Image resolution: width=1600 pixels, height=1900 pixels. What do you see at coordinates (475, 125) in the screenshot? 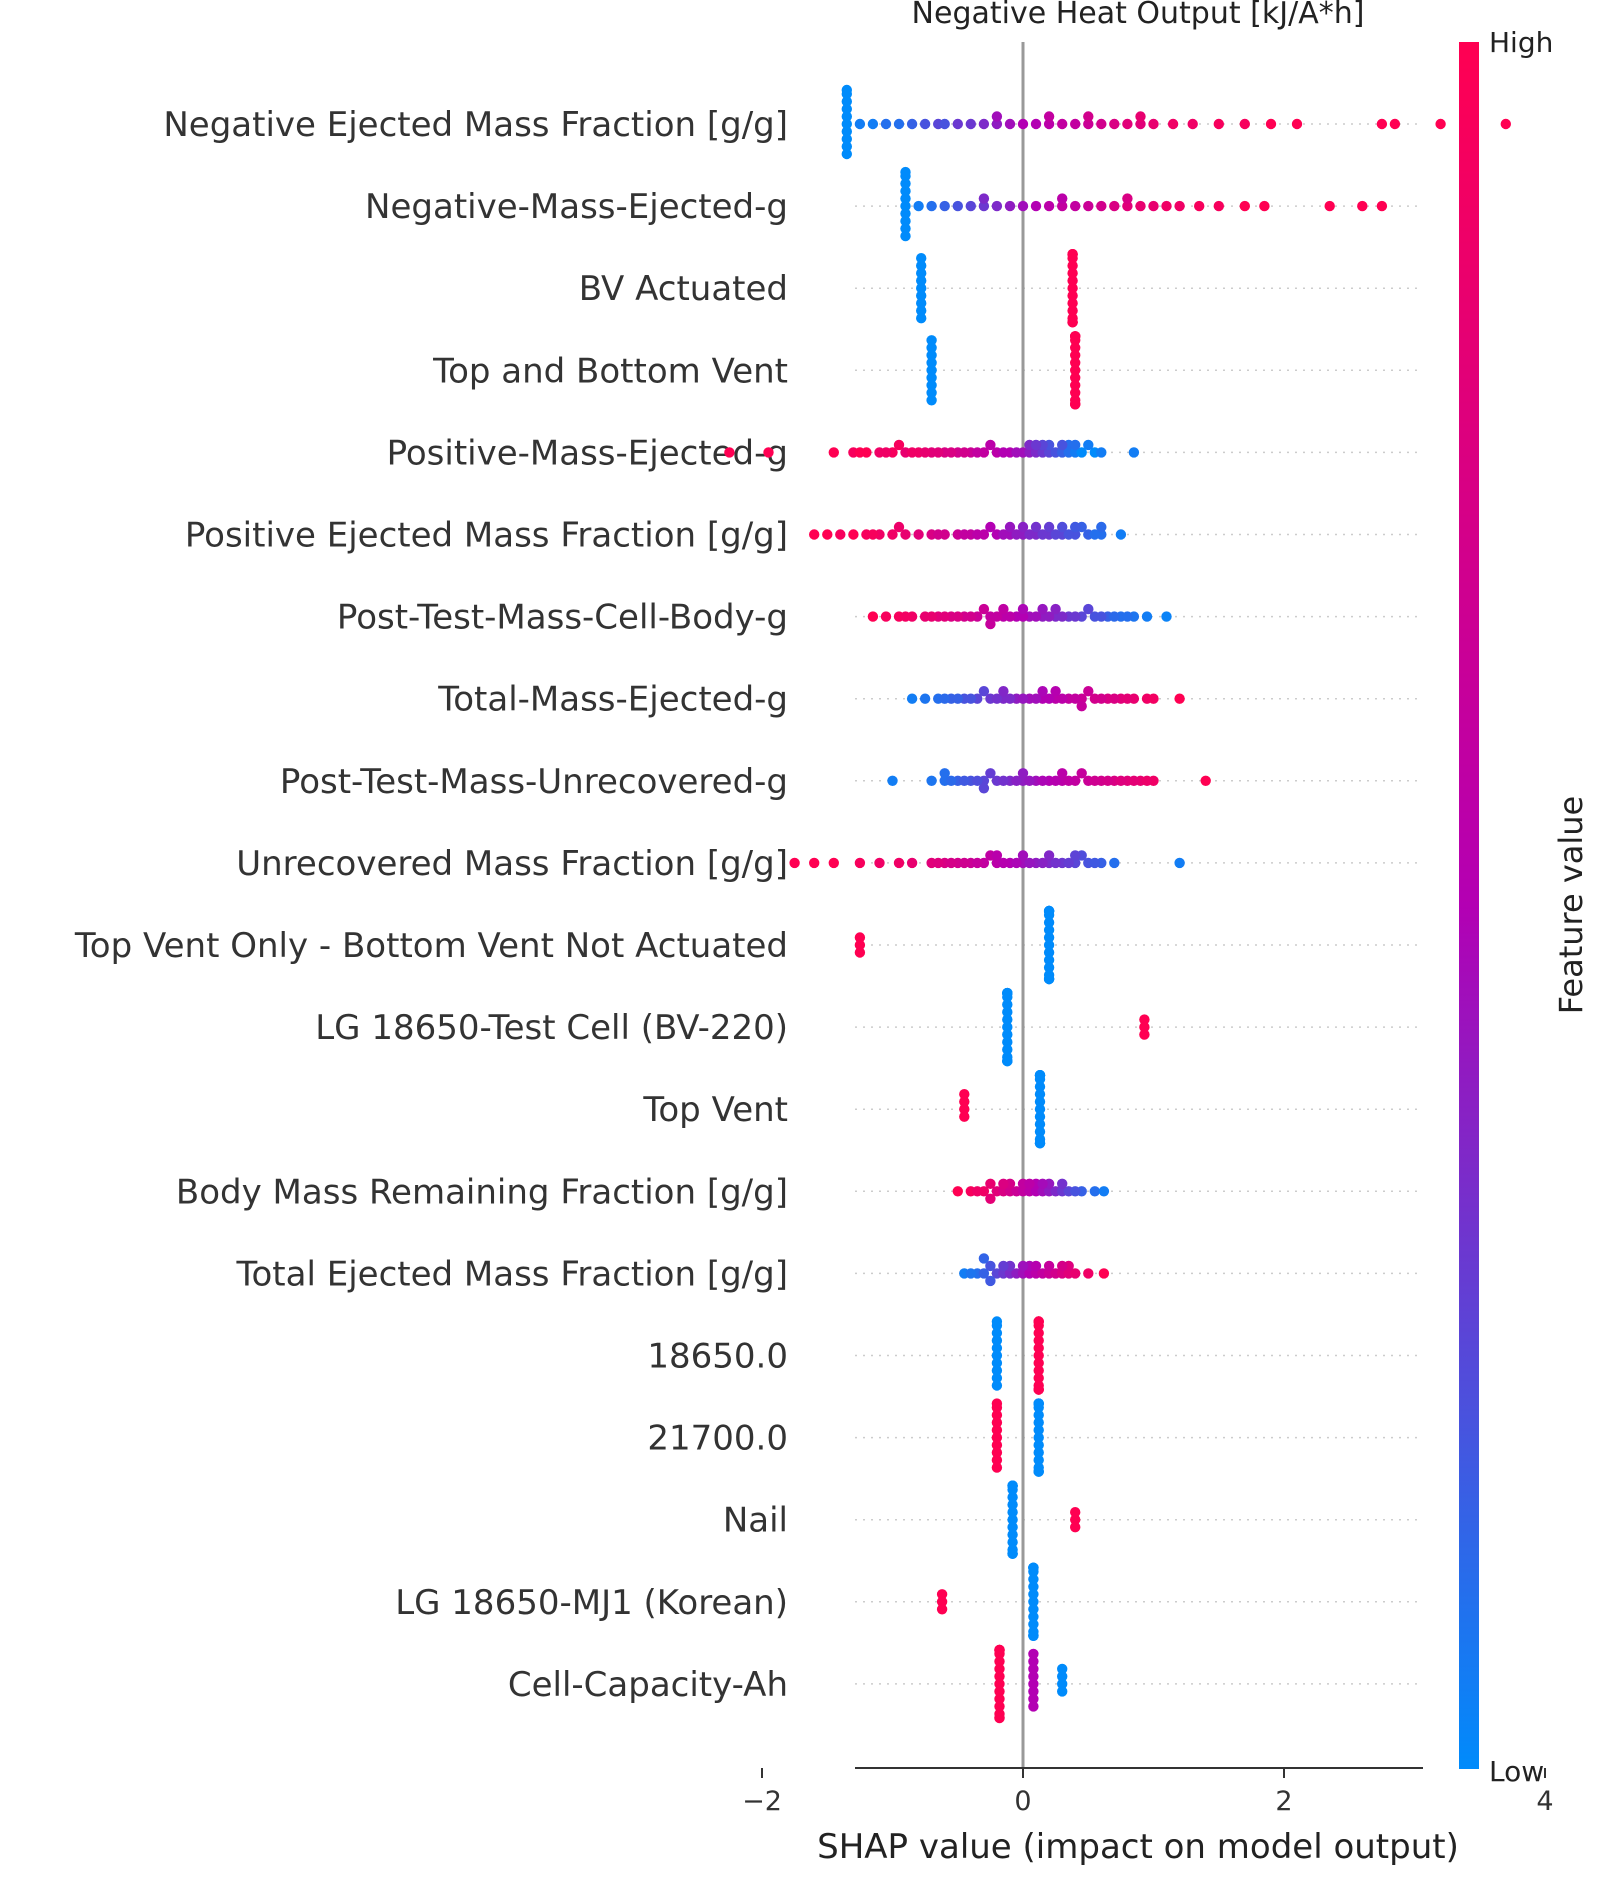
I see `feature-label: Negative Ejected Mass Fraction [g/g]` at bounding box center [475, 125].